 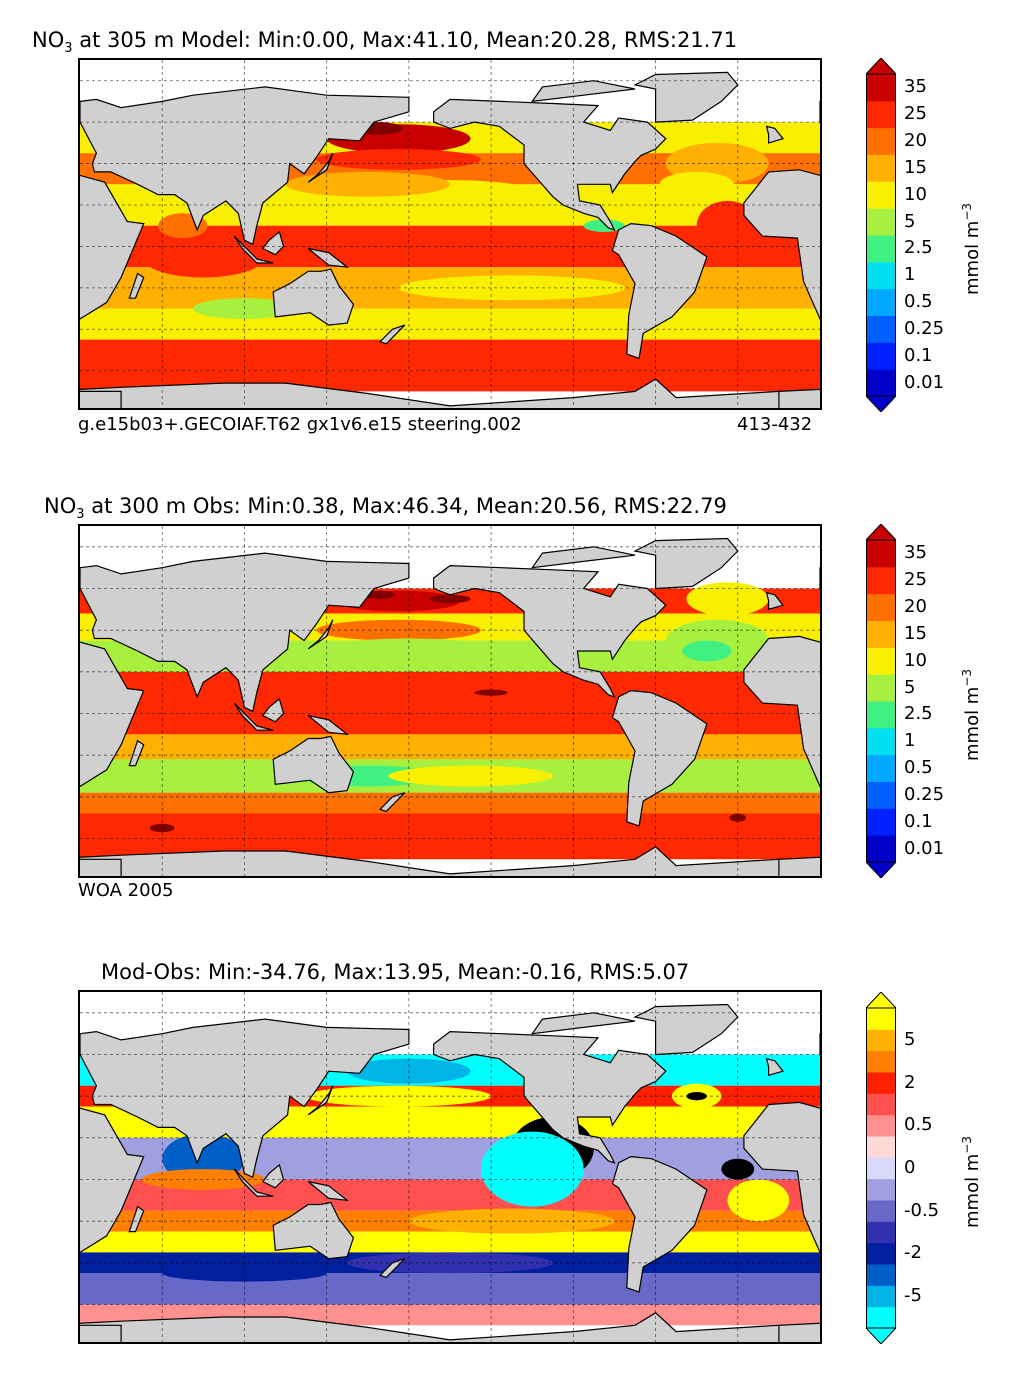 What do you see at coordinates (915, 114) in the screenshot?
I see `colorbar-tick-label: 25` at bounding box center [915, 114].